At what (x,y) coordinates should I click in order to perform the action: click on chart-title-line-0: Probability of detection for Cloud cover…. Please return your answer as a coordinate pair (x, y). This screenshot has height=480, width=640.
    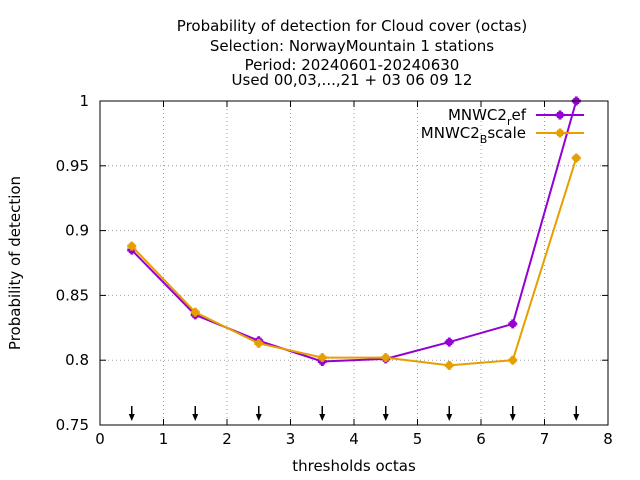
    Looking at the image, I should click on (352, 26).